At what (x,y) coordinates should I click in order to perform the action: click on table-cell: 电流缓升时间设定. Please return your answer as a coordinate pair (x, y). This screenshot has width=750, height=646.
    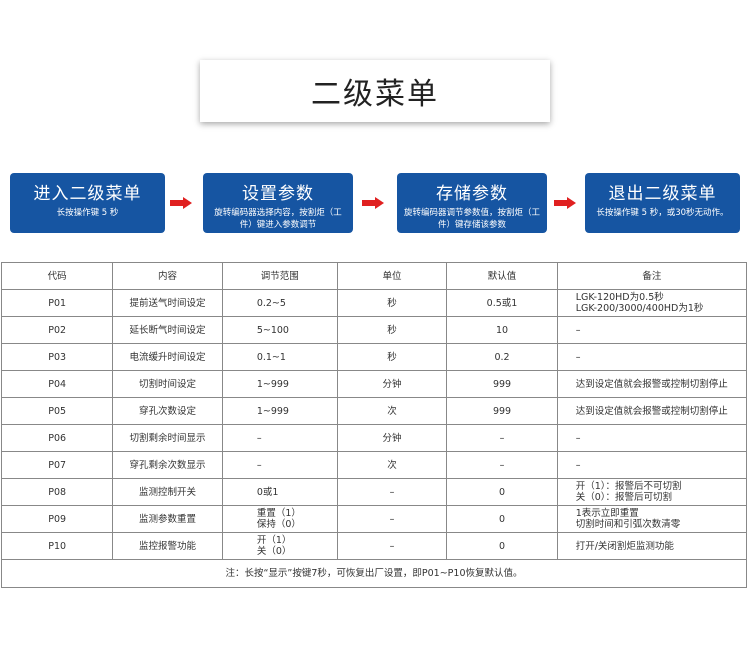
    Looking at the image, I should click on (167, 357).